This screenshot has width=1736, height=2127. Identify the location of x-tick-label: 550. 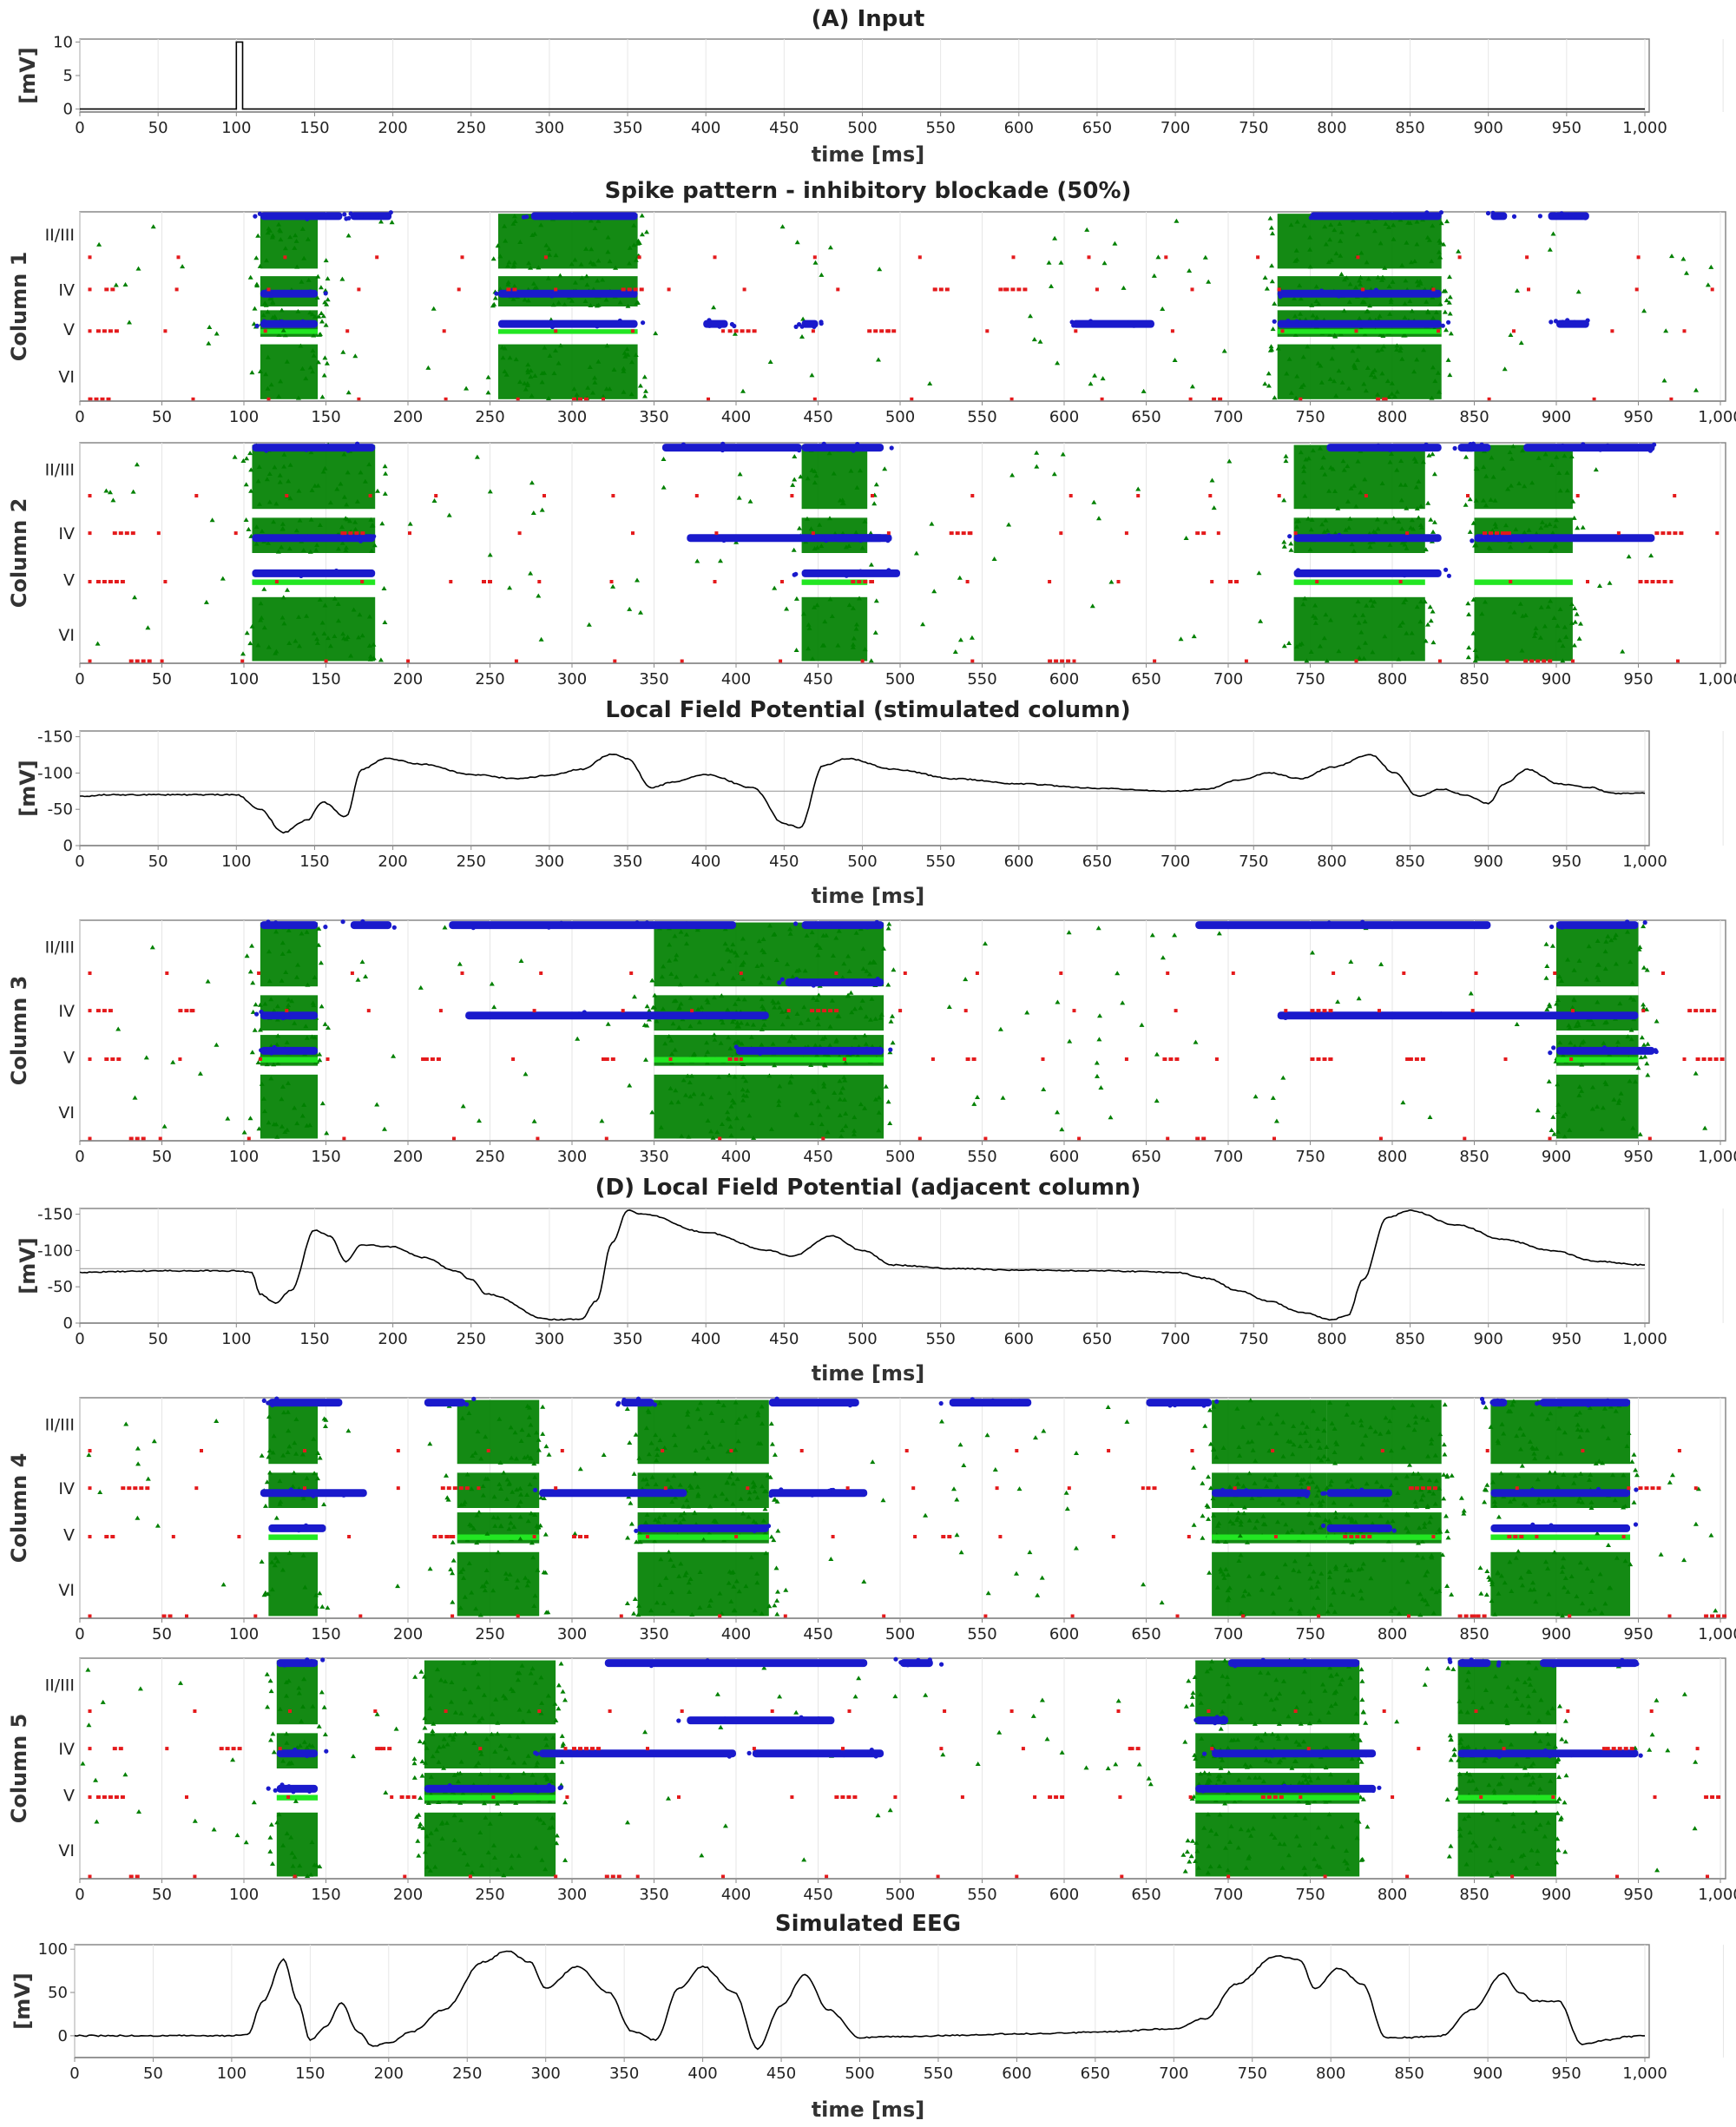
(981, 679).